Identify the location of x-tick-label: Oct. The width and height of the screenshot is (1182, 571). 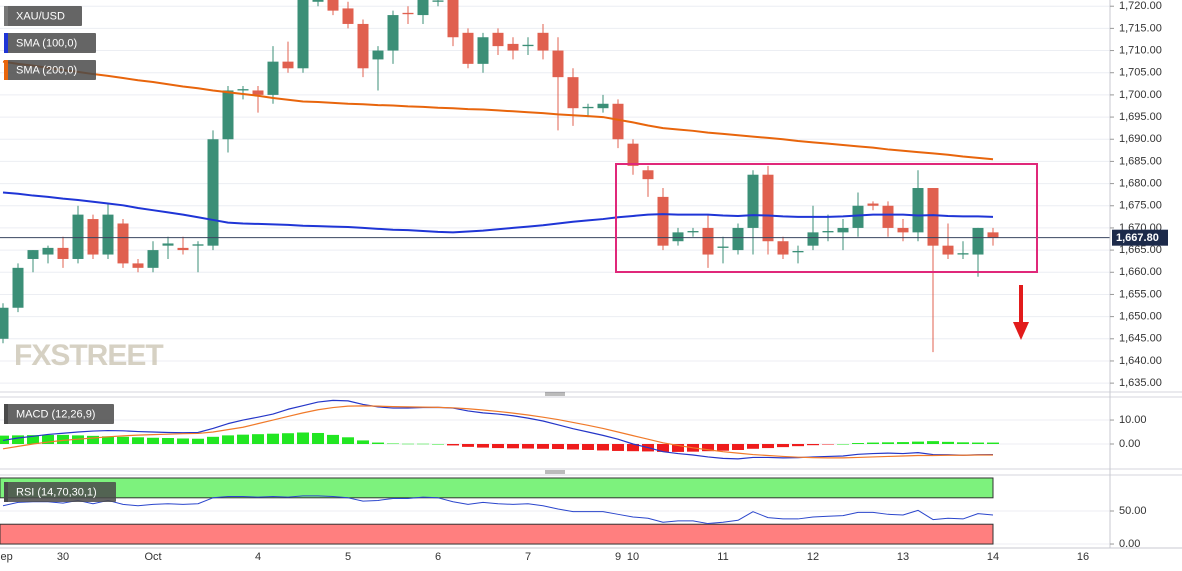
(152, 557).